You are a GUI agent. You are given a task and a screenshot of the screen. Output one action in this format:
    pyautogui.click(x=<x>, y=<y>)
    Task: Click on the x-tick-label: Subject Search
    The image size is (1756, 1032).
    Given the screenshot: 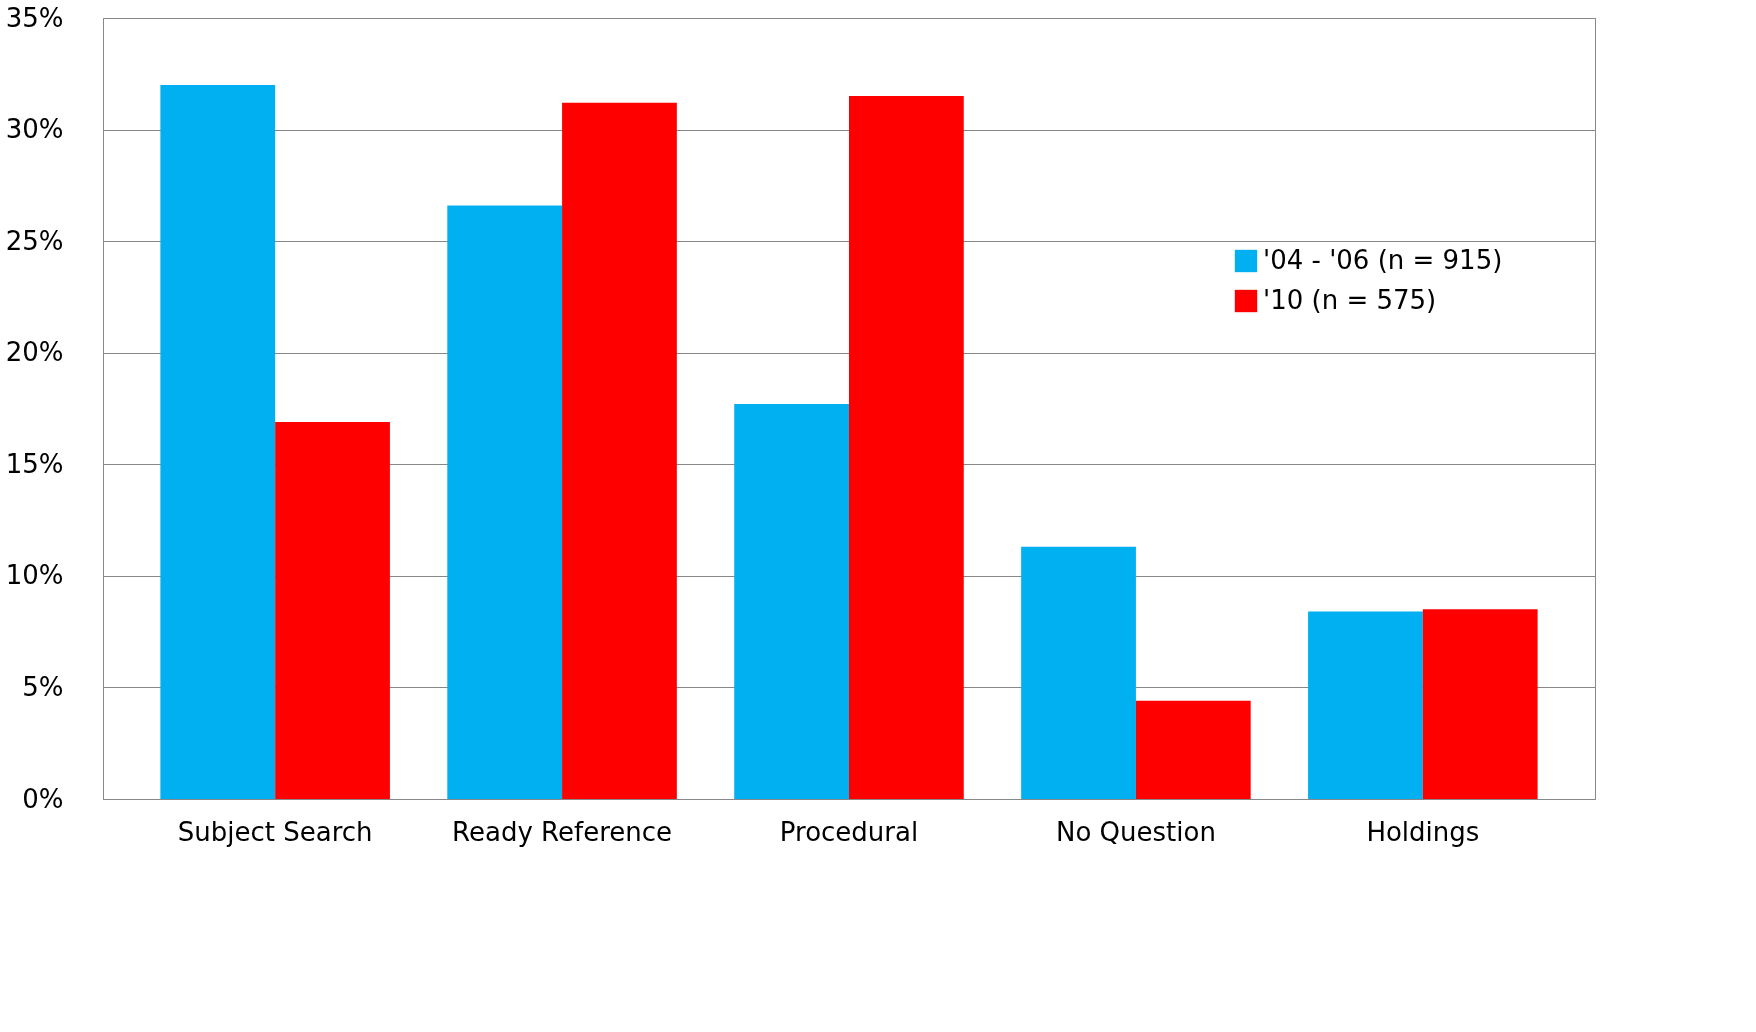 What is the action you would take?
    pyautogui.click(x=275, y=831)
    